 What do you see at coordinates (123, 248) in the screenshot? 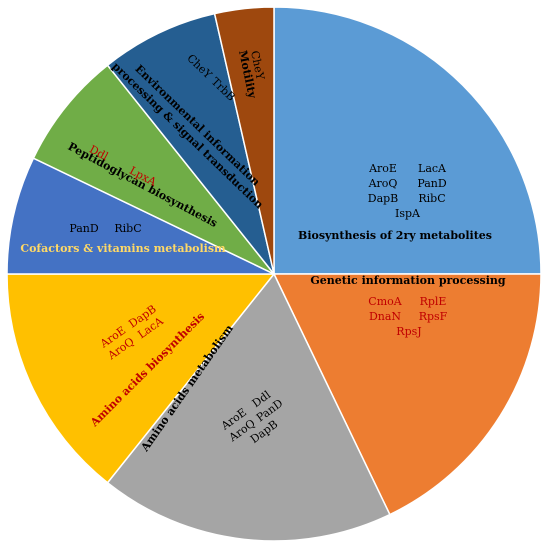
I see `slice-title-cofactors-vitamins-metabolism: Cofactors & vitamins metabolism` at bounding box center [123, 248].